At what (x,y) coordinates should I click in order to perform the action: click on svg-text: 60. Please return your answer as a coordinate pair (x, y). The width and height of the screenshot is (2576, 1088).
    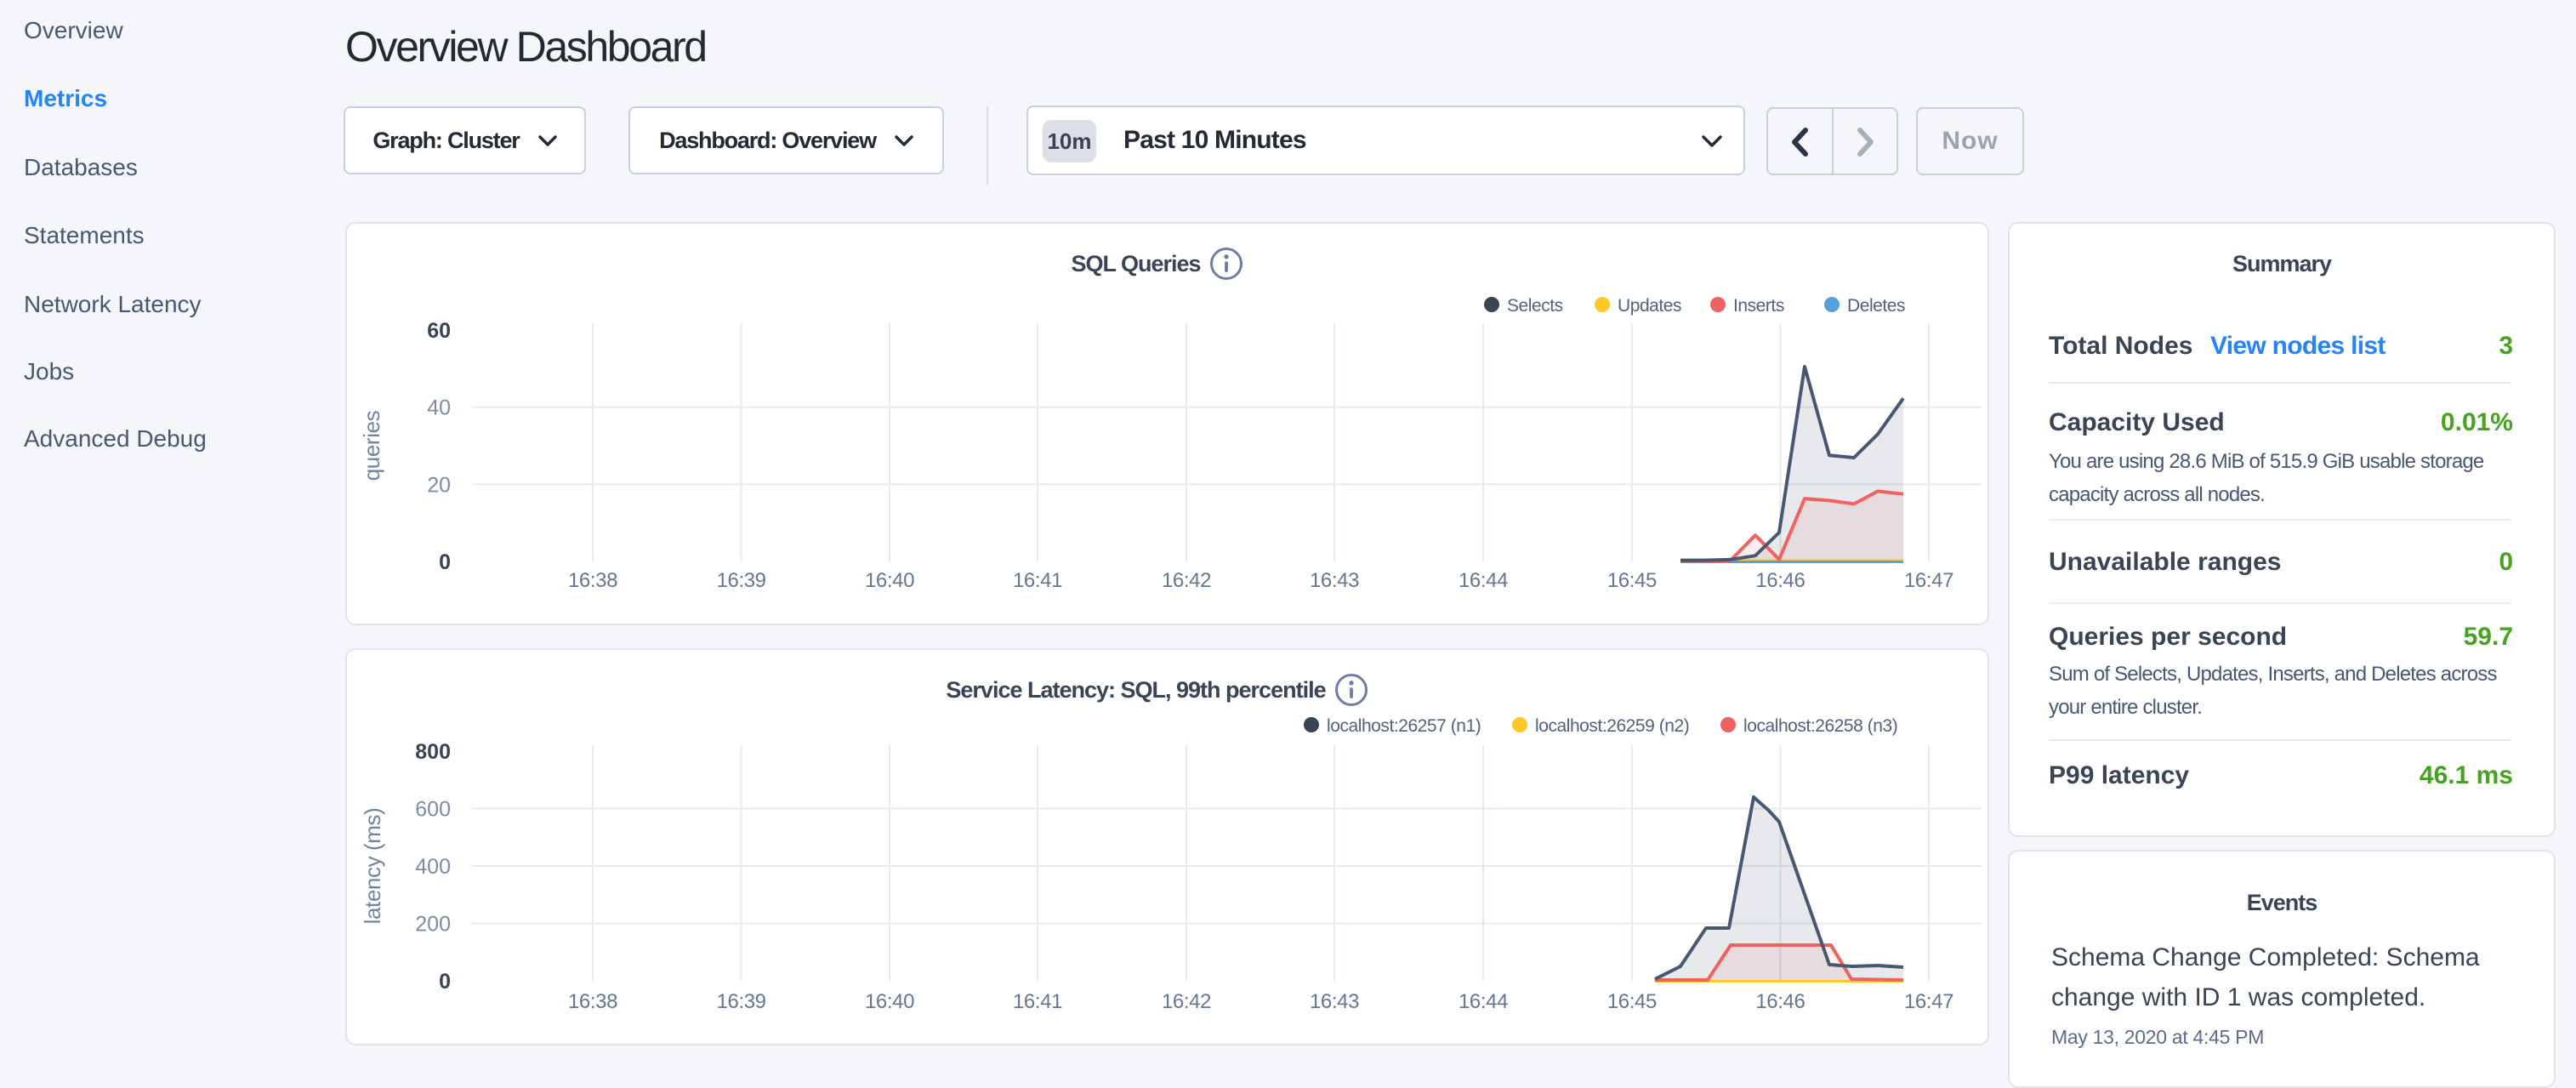
    Looking at the image, I should click on (439, 331).